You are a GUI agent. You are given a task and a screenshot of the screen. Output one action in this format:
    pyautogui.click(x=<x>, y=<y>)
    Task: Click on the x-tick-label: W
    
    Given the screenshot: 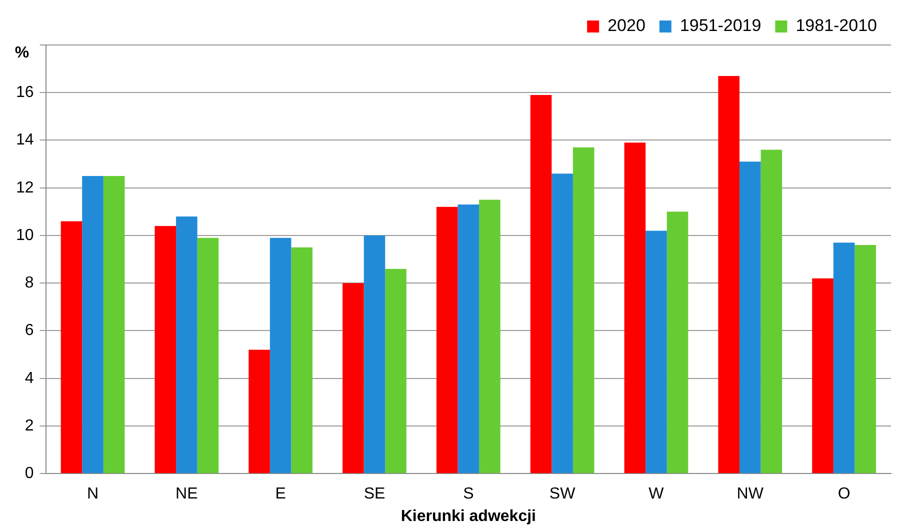 What is the action you would take?
    pyautogui.click(x=656, y=494)
    